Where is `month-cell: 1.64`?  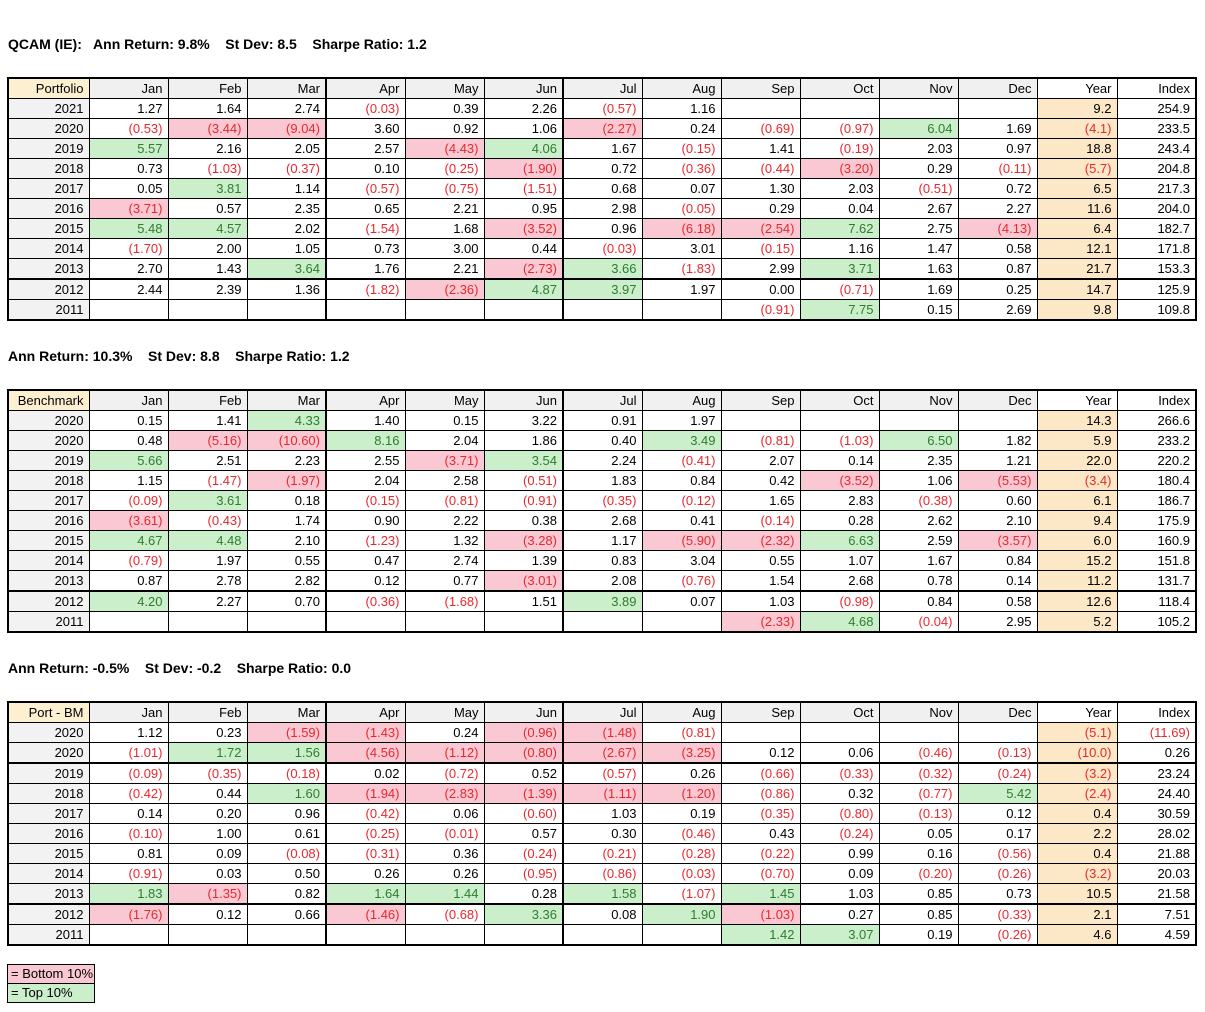
month-cell: 1.64 is located at coordinates (207, 108).